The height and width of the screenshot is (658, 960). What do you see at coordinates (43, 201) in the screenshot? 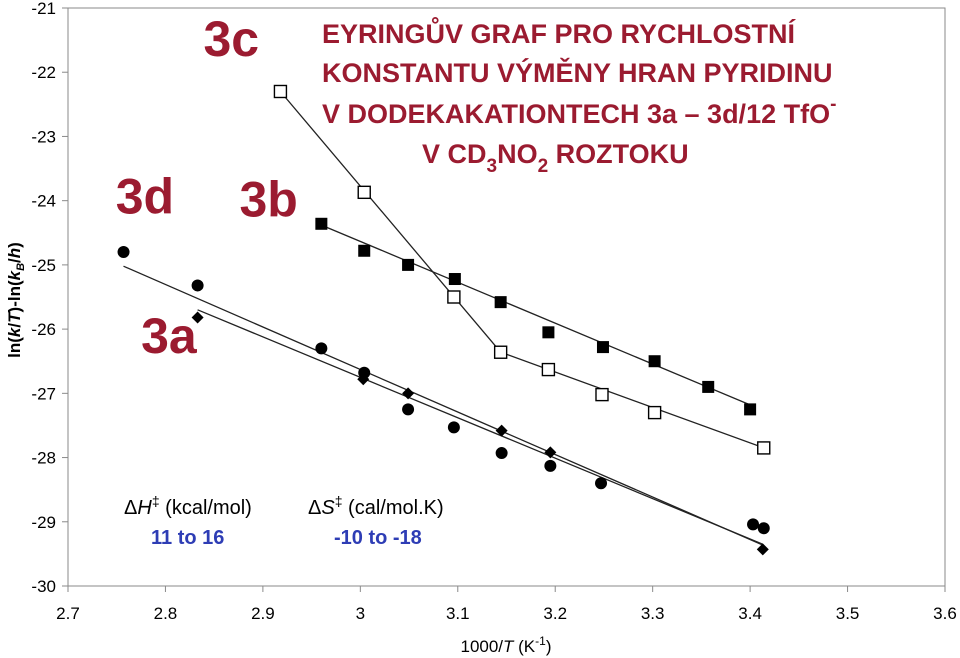
I see `y-tick-label: -24` at bounding box center [43, 201].